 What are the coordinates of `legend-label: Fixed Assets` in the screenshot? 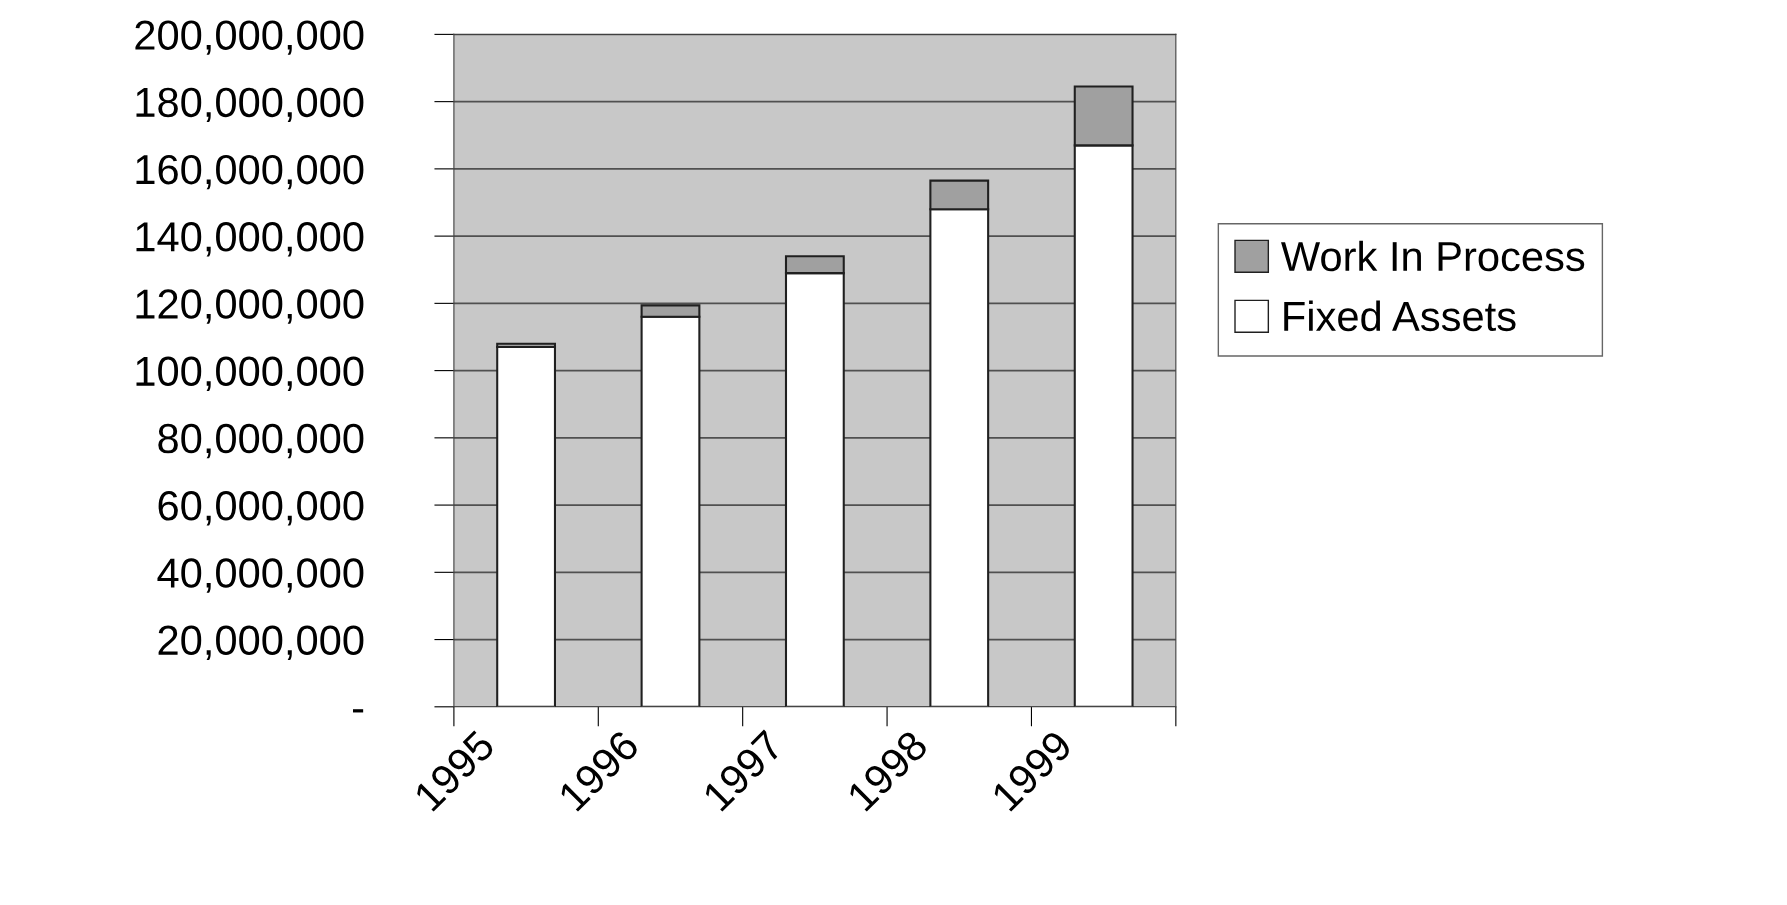 It's located at (1400, 316).